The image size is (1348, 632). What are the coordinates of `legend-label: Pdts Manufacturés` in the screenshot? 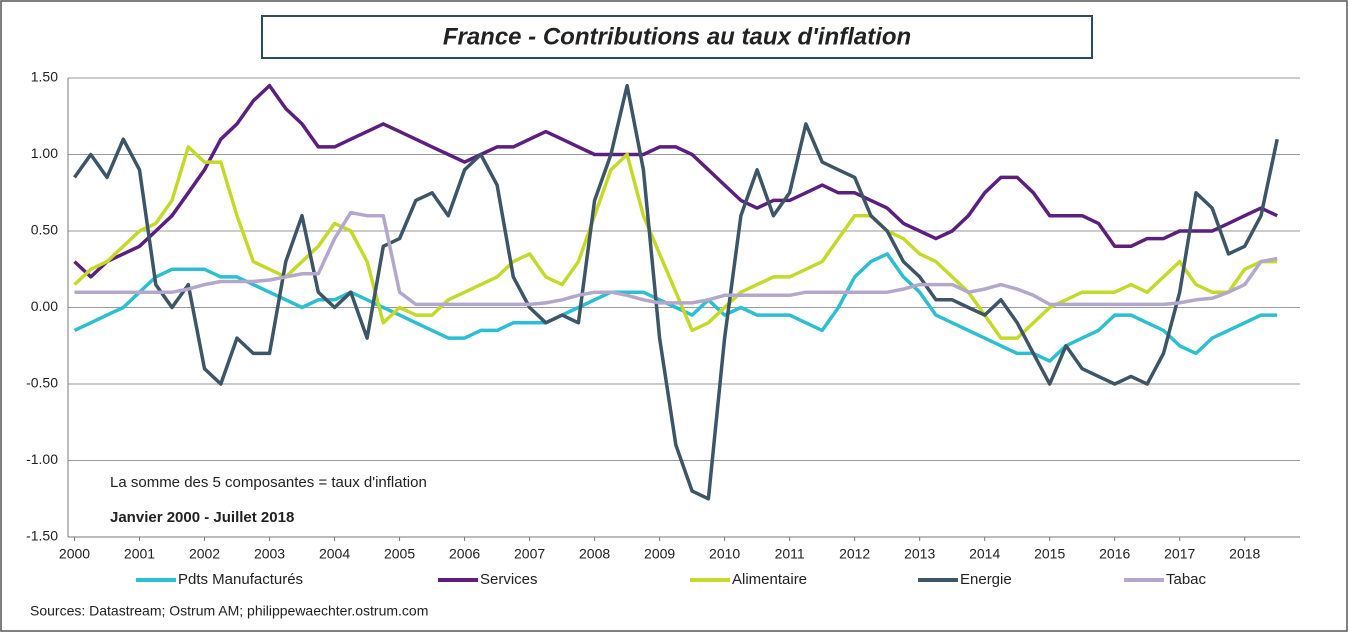 It's located at (240, 579).